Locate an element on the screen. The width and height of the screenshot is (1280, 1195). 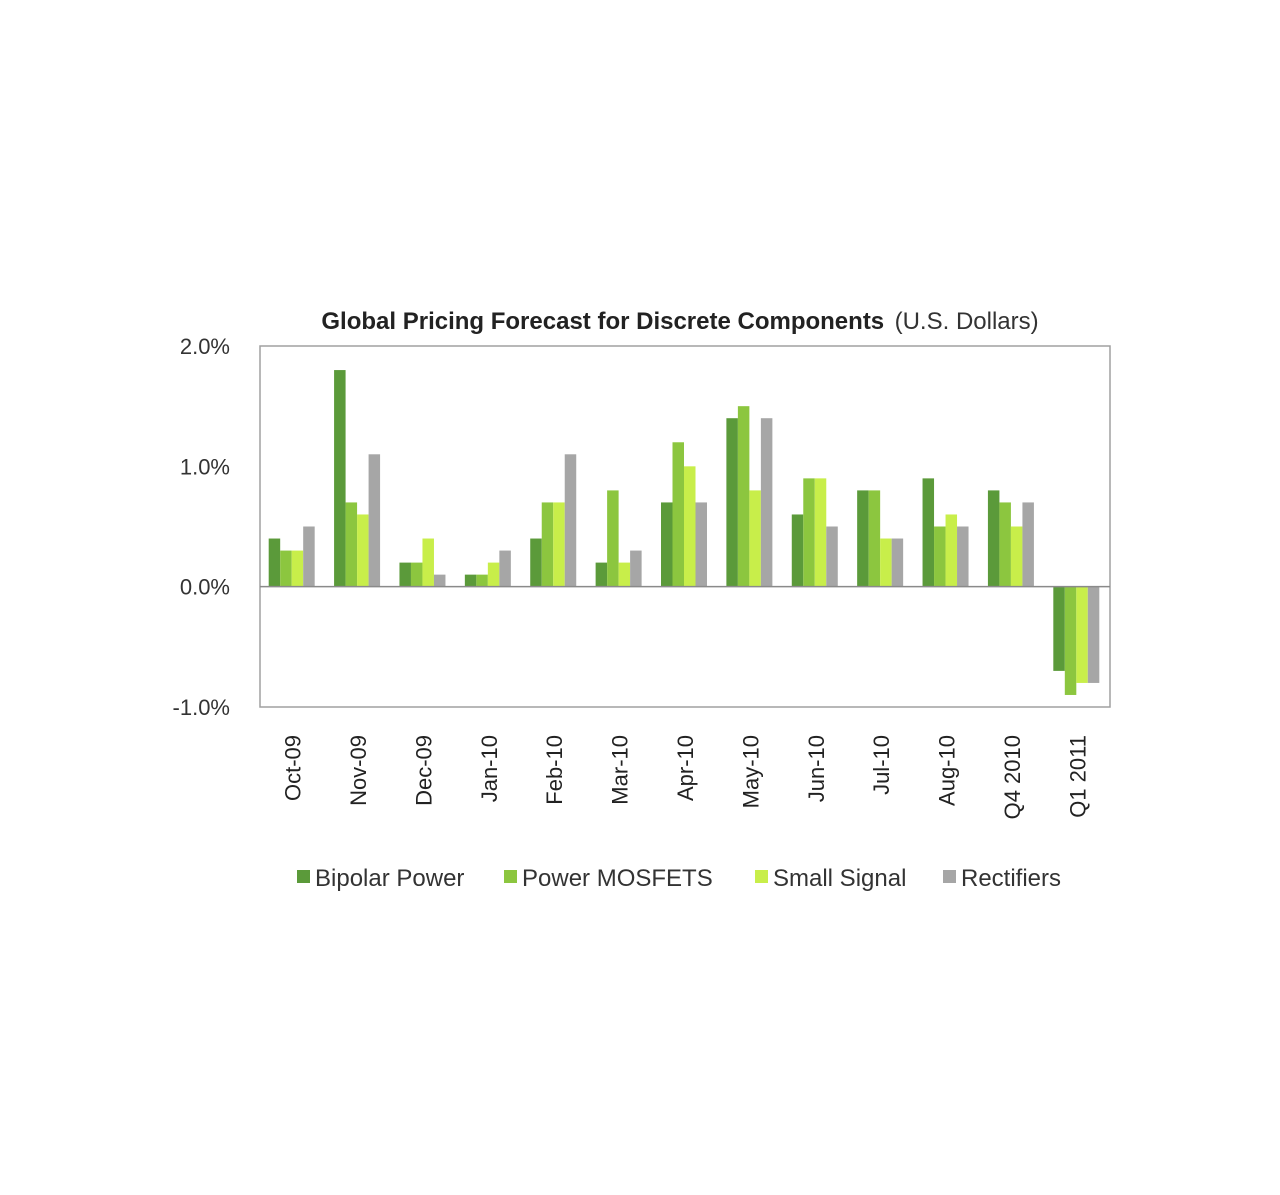
y-tick-label: 1.0% is located at coordinates (205, 466).